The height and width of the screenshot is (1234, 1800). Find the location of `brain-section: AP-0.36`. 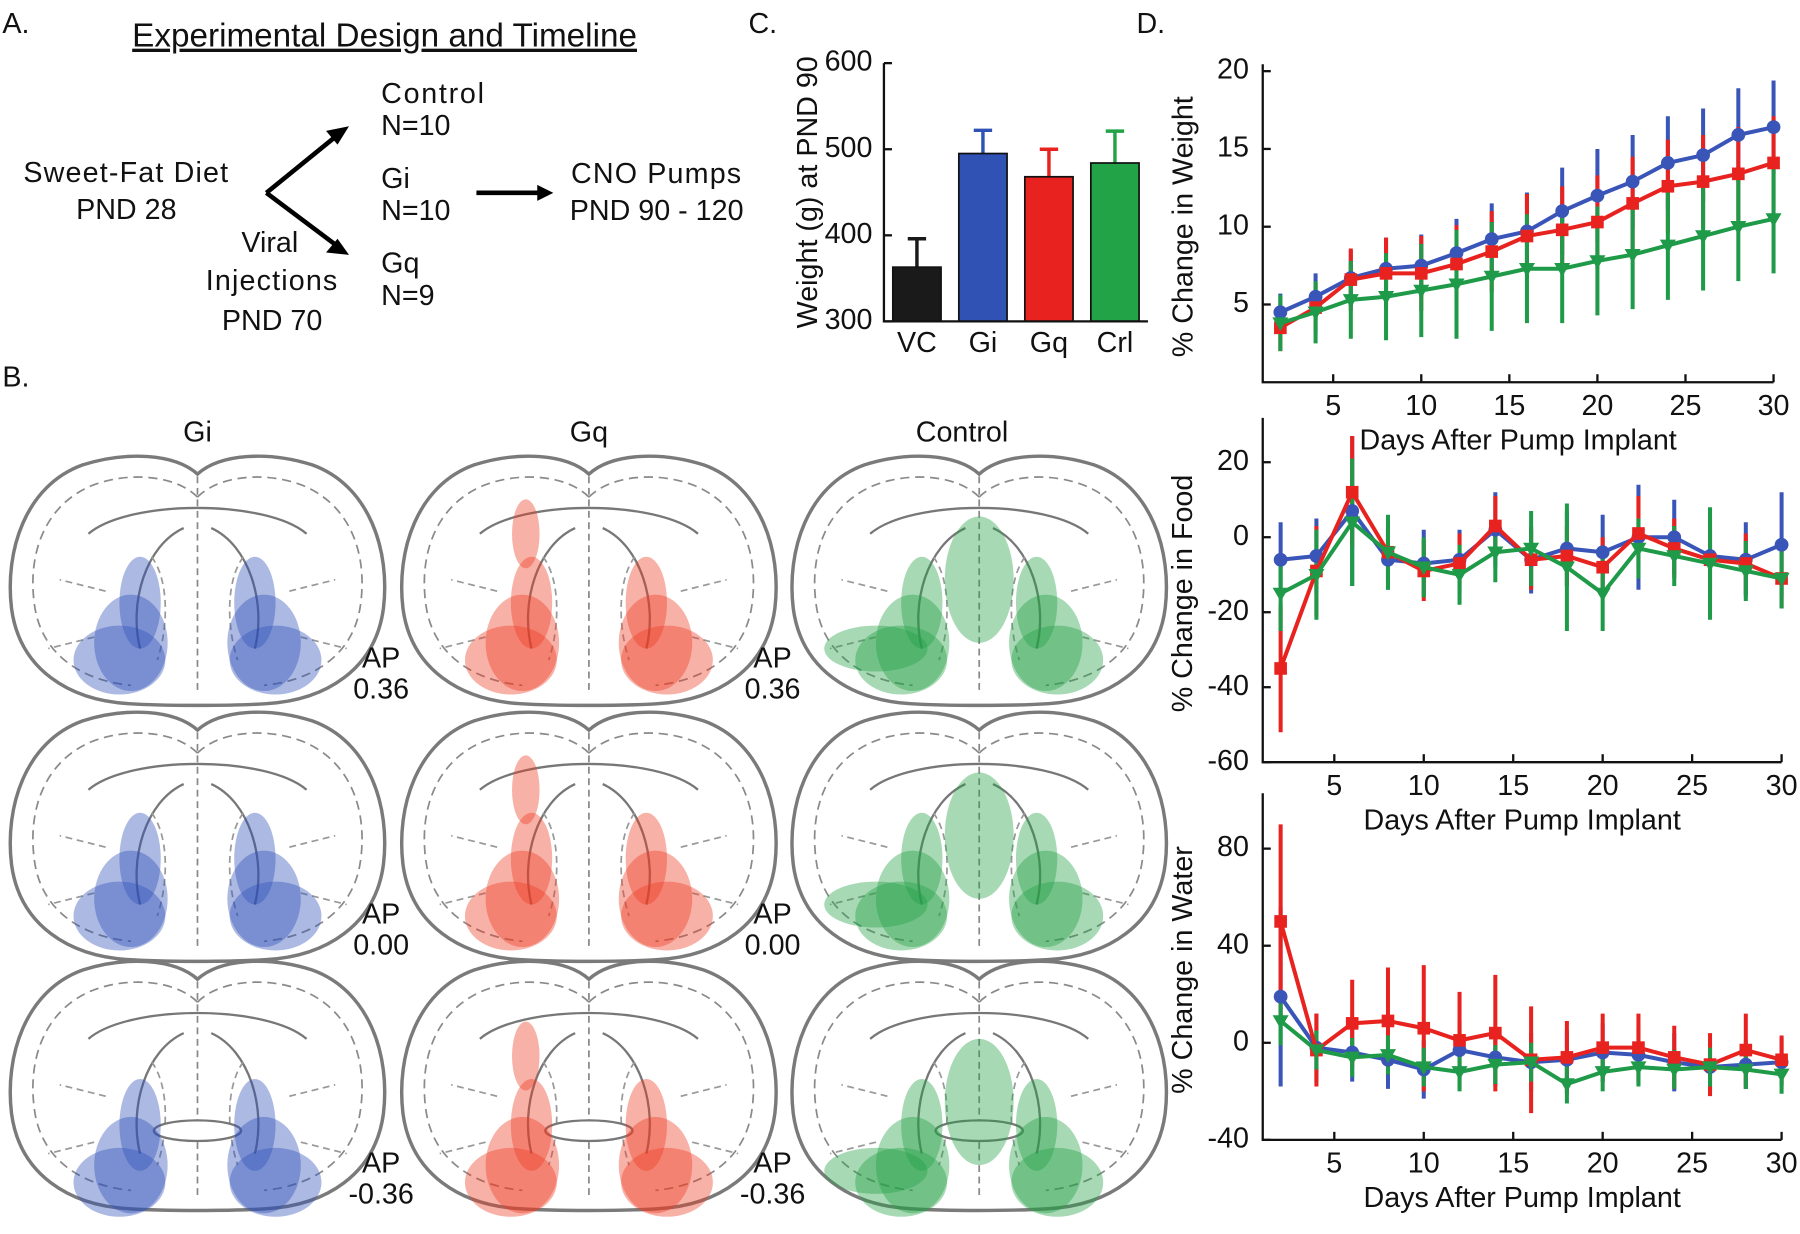

brain-section: AP-0.36 is located at coordinates (602, 1088).